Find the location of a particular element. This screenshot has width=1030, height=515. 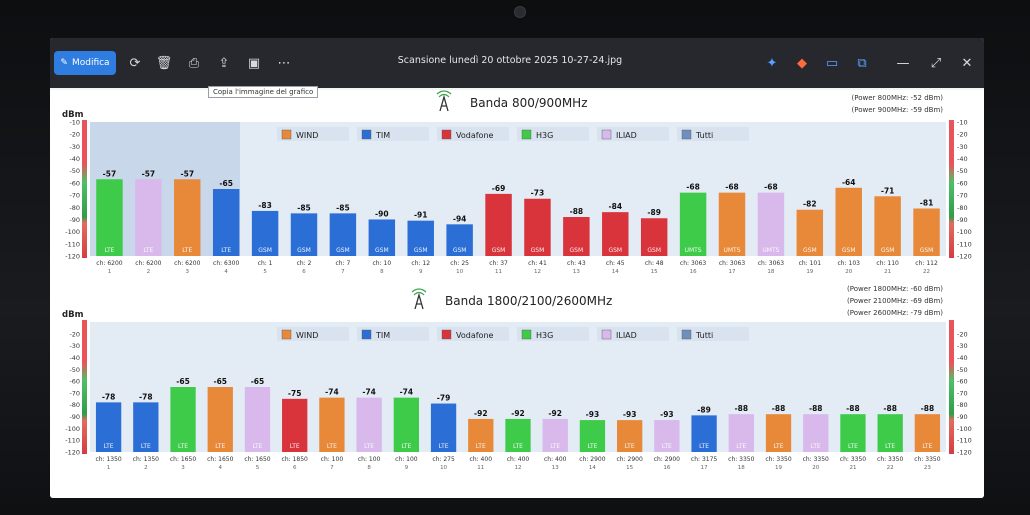

x-channel-label: ch: 100 is located at coordinates (332, 459).